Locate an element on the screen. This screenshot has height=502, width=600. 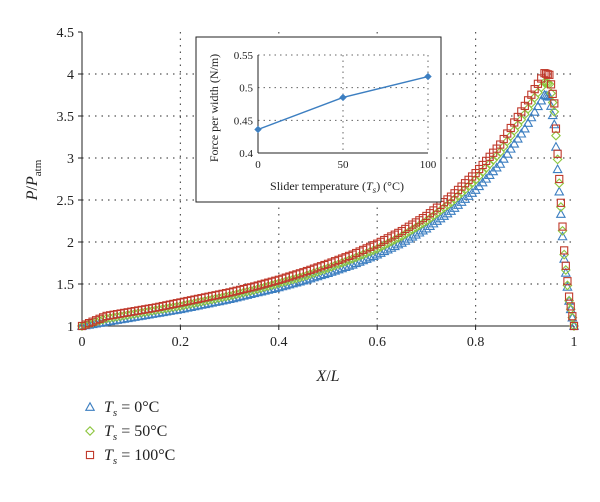
x-tick-label: 0.4 is located at coordinates (279, 342).